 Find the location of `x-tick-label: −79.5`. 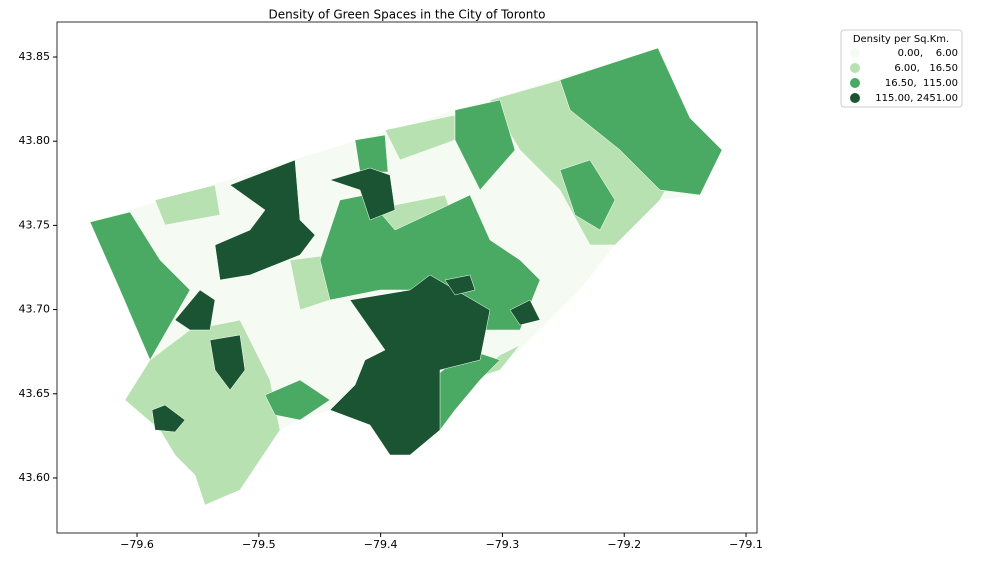

x-tick-label: −79.5 is located at coordinates (259, 544).